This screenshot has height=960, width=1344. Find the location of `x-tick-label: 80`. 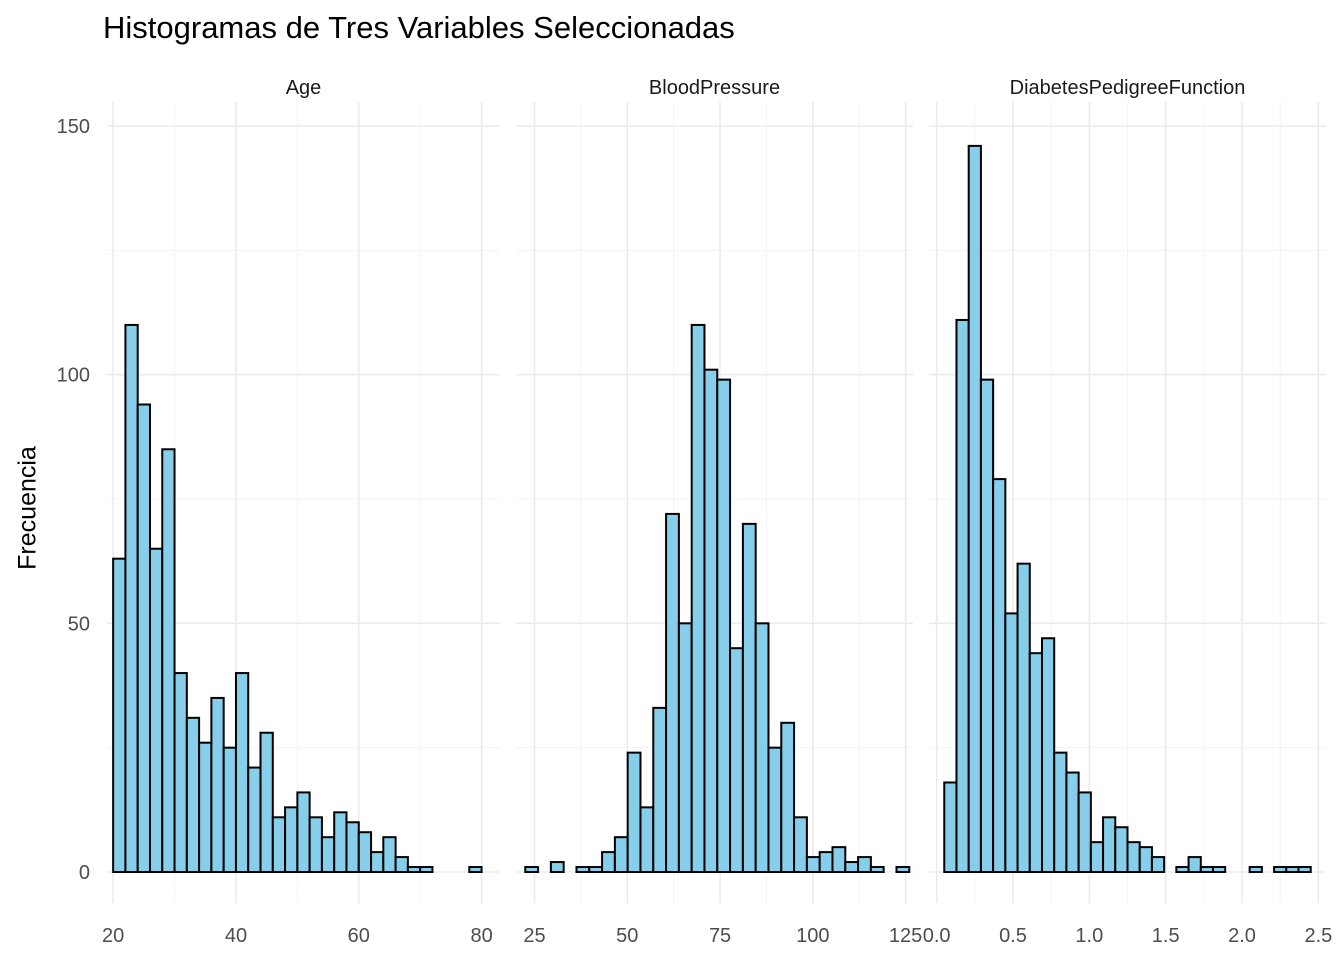

x-tick-label: 80 is located at coordinates (481, 936).